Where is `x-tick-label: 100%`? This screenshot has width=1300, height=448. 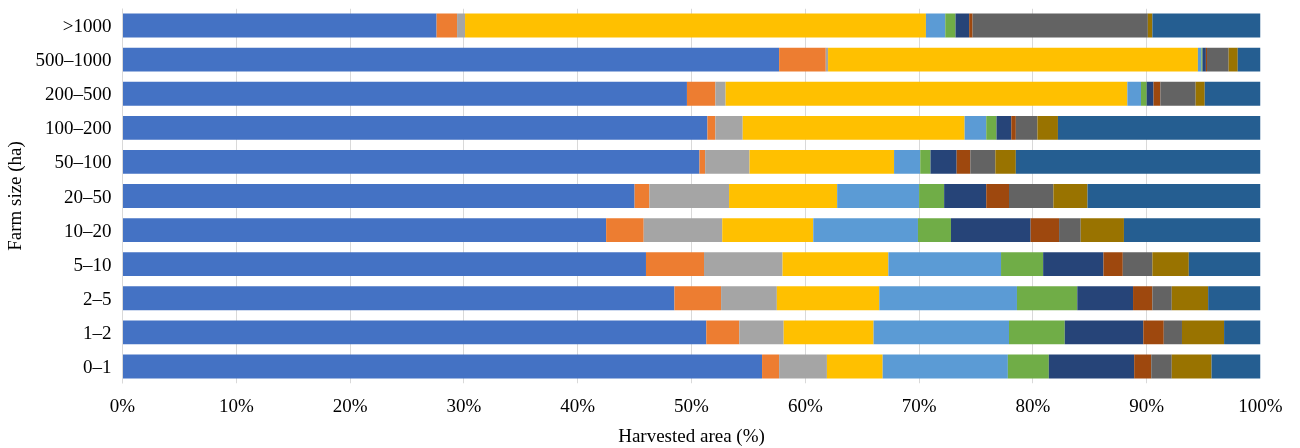 x-tick-label: 100% is located at coordinates (1260, 405).